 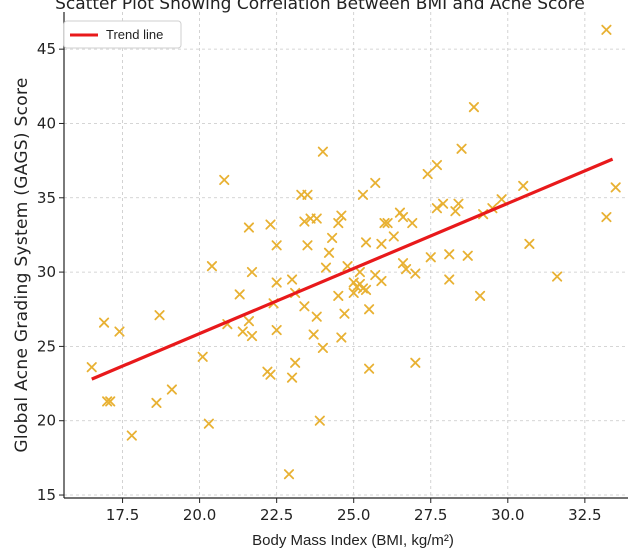 What do you see at coordinates (199, 515) in the screenshot?
I see `x-tick-label: 20.0` at bounding box center [199, 515].